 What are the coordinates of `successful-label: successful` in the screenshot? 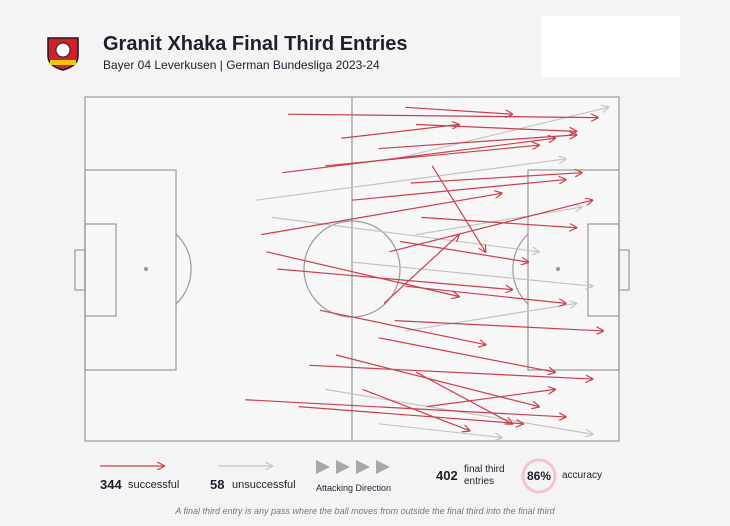 It's located at (154, 485).